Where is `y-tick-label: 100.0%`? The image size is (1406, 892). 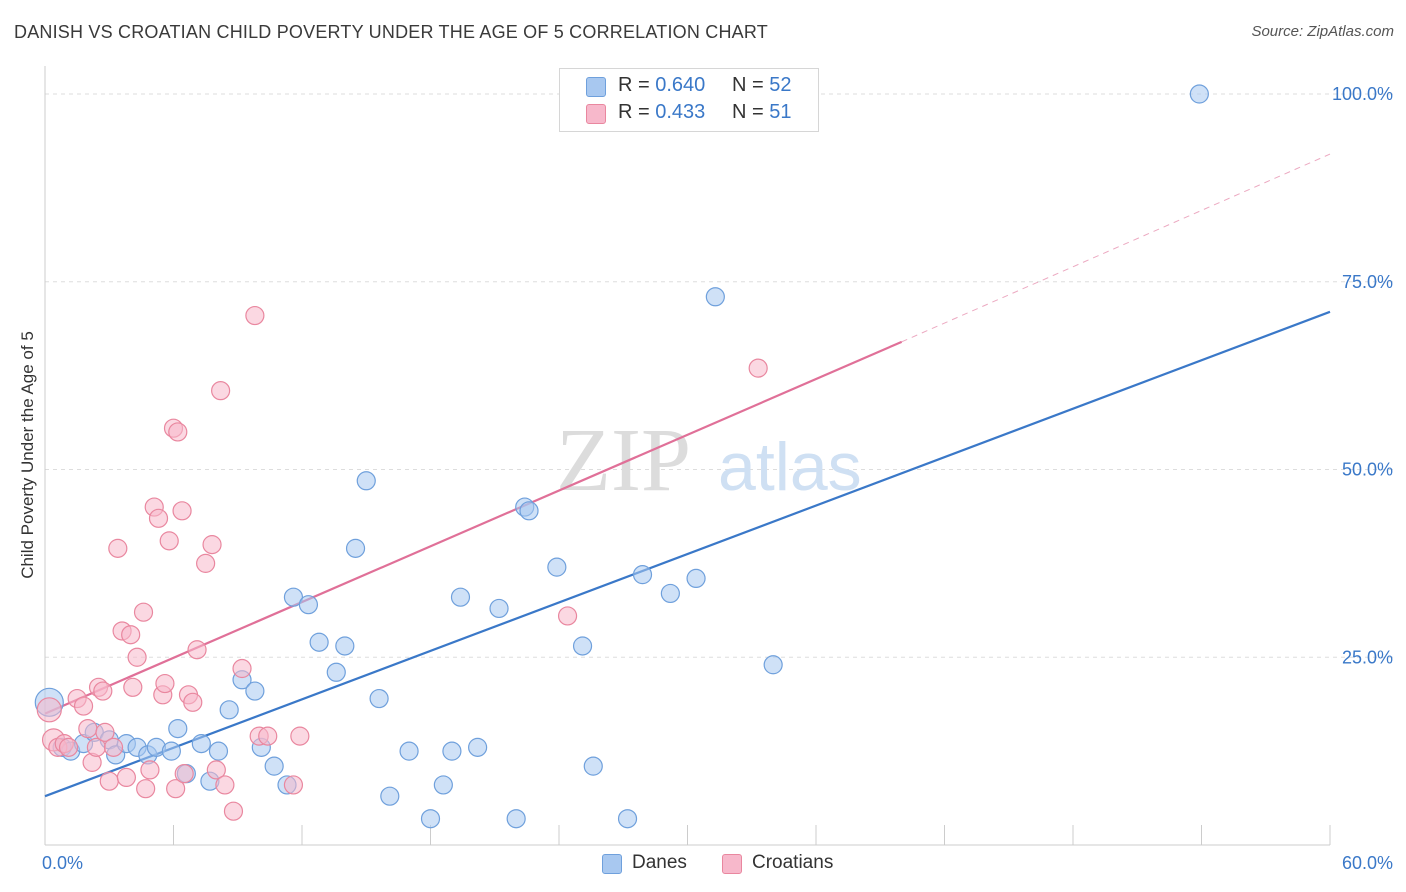 y-tick-label: 100.0% is located at coordinates (1362, 94).